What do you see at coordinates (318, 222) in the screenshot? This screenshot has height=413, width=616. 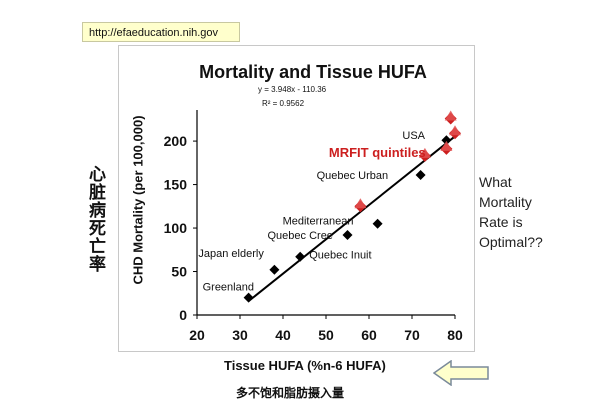 I see `point-annotation: Mediterranean` at bounding box center [318, 222].